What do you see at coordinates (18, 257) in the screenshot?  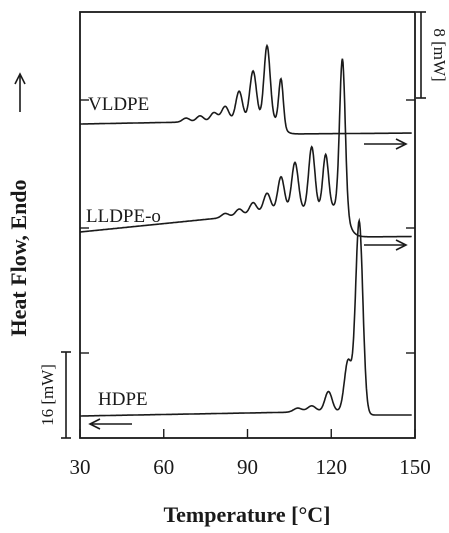 I see `y-axis-title: Heat Flow, Endo` at bounding box center [18, 257].